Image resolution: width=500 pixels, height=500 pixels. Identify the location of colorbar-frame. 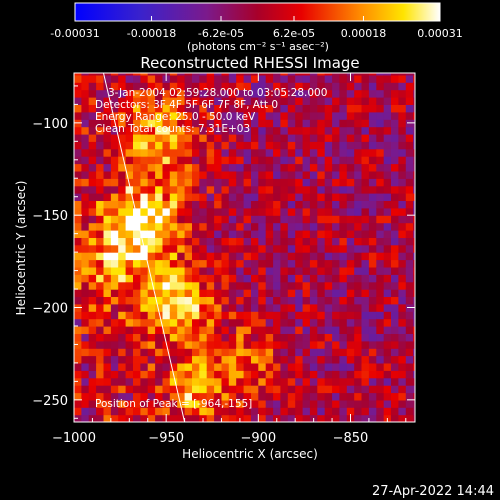
(257, 12).